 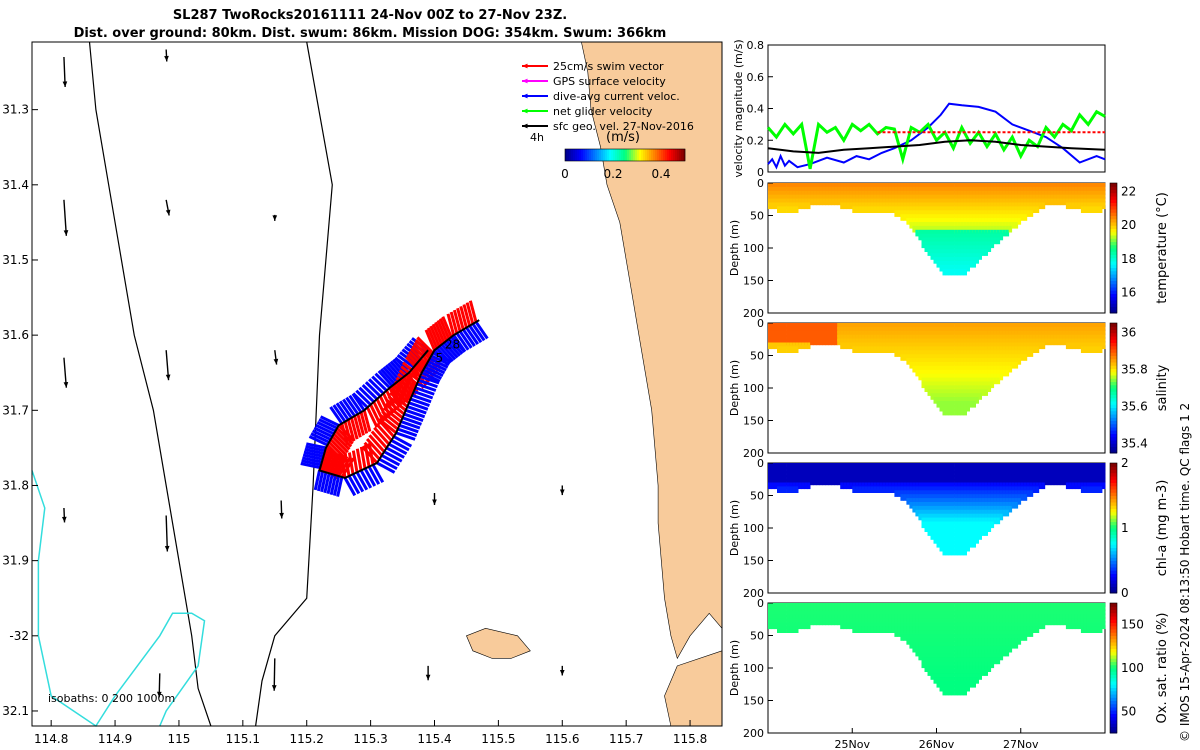 I want to click on current-vector, so click(x=333, y=484).